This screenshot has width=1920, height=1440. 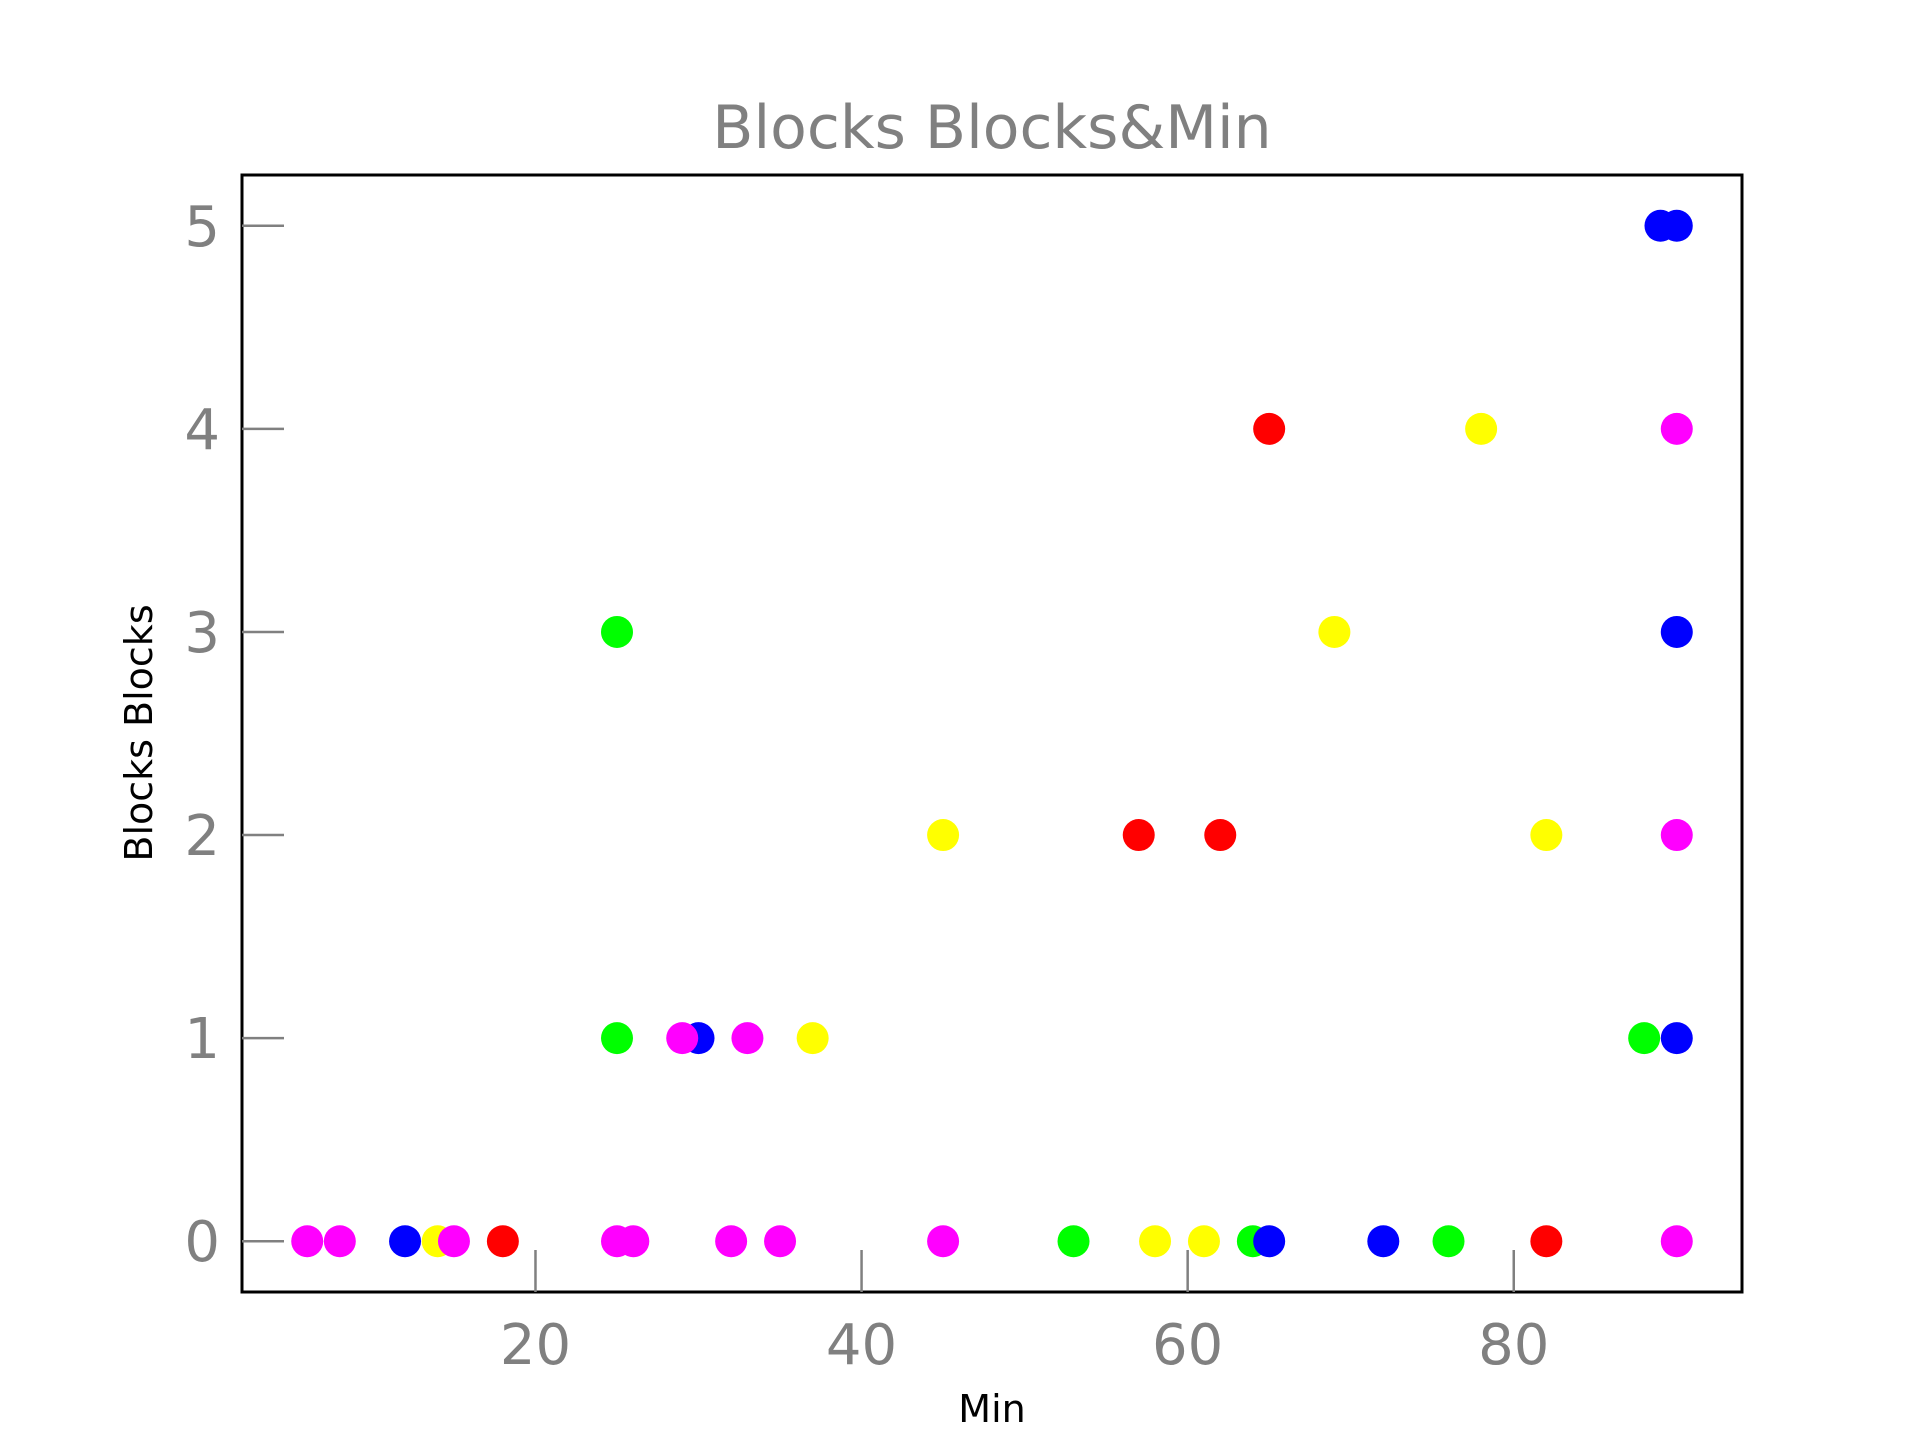 What do you see at coordinates (139, 732) in the screenshot?
I see `y-axis-label: Blocks Blocks` at bounding box center [139, 732].